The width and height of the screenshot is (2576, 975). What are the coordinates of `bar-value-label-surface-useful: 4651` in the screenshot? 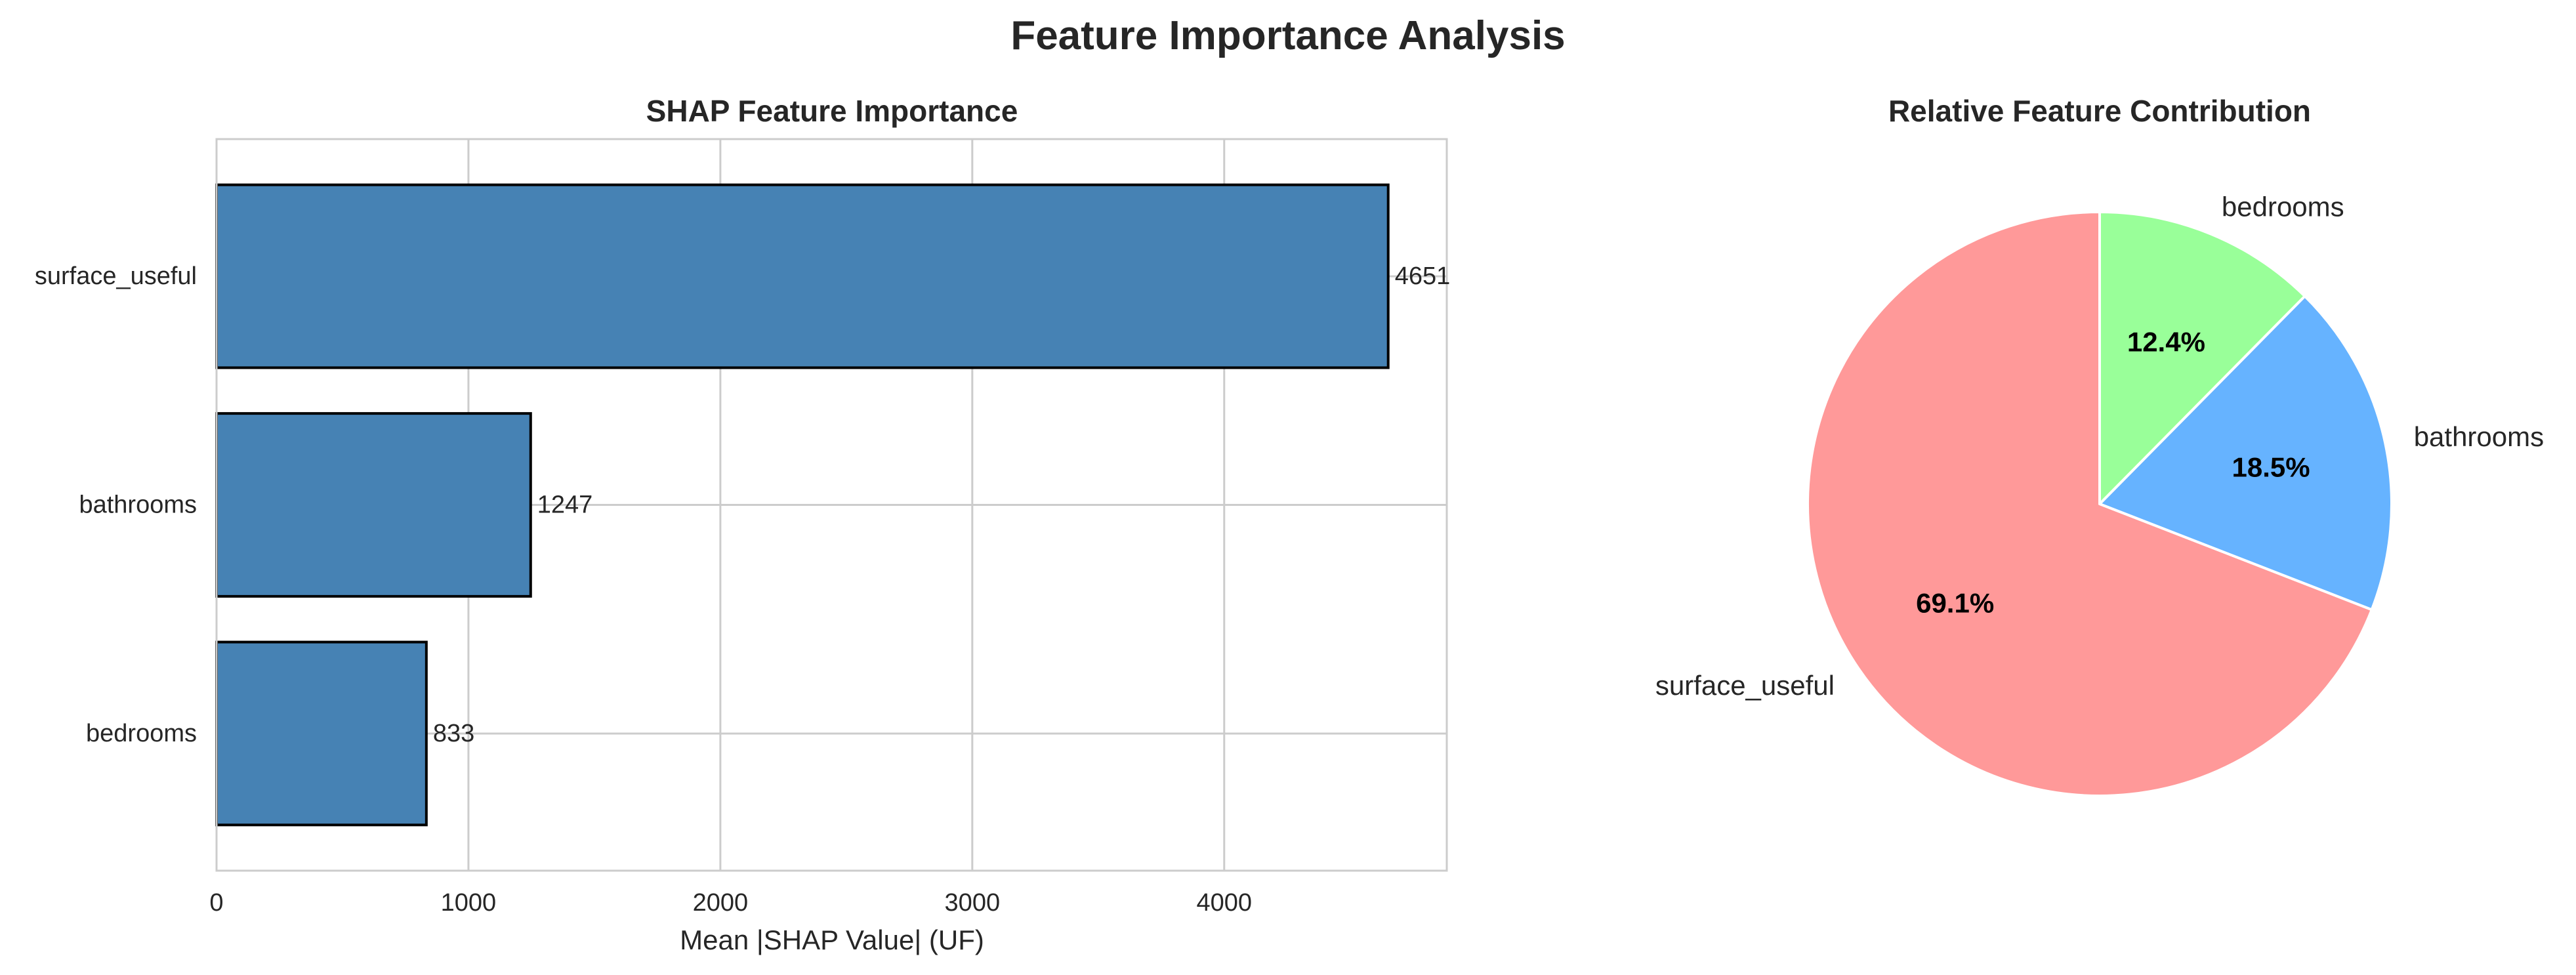 It's located at (1423, 276).